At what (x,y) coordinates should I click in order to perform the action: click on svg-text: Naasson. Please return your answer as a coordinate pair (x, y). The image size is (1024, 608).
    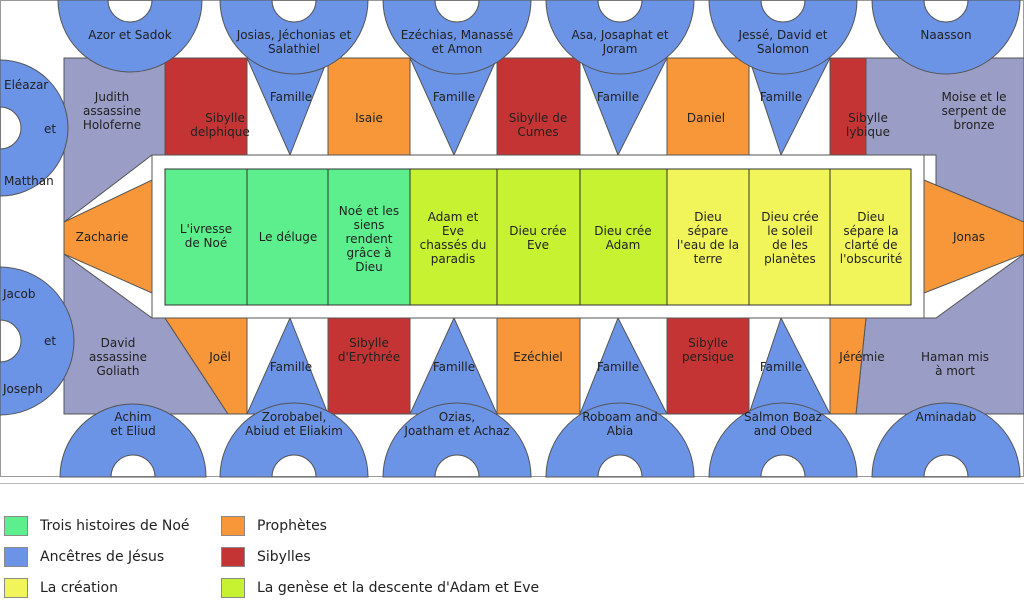
    Looking at the image, I should click on (945, 35).